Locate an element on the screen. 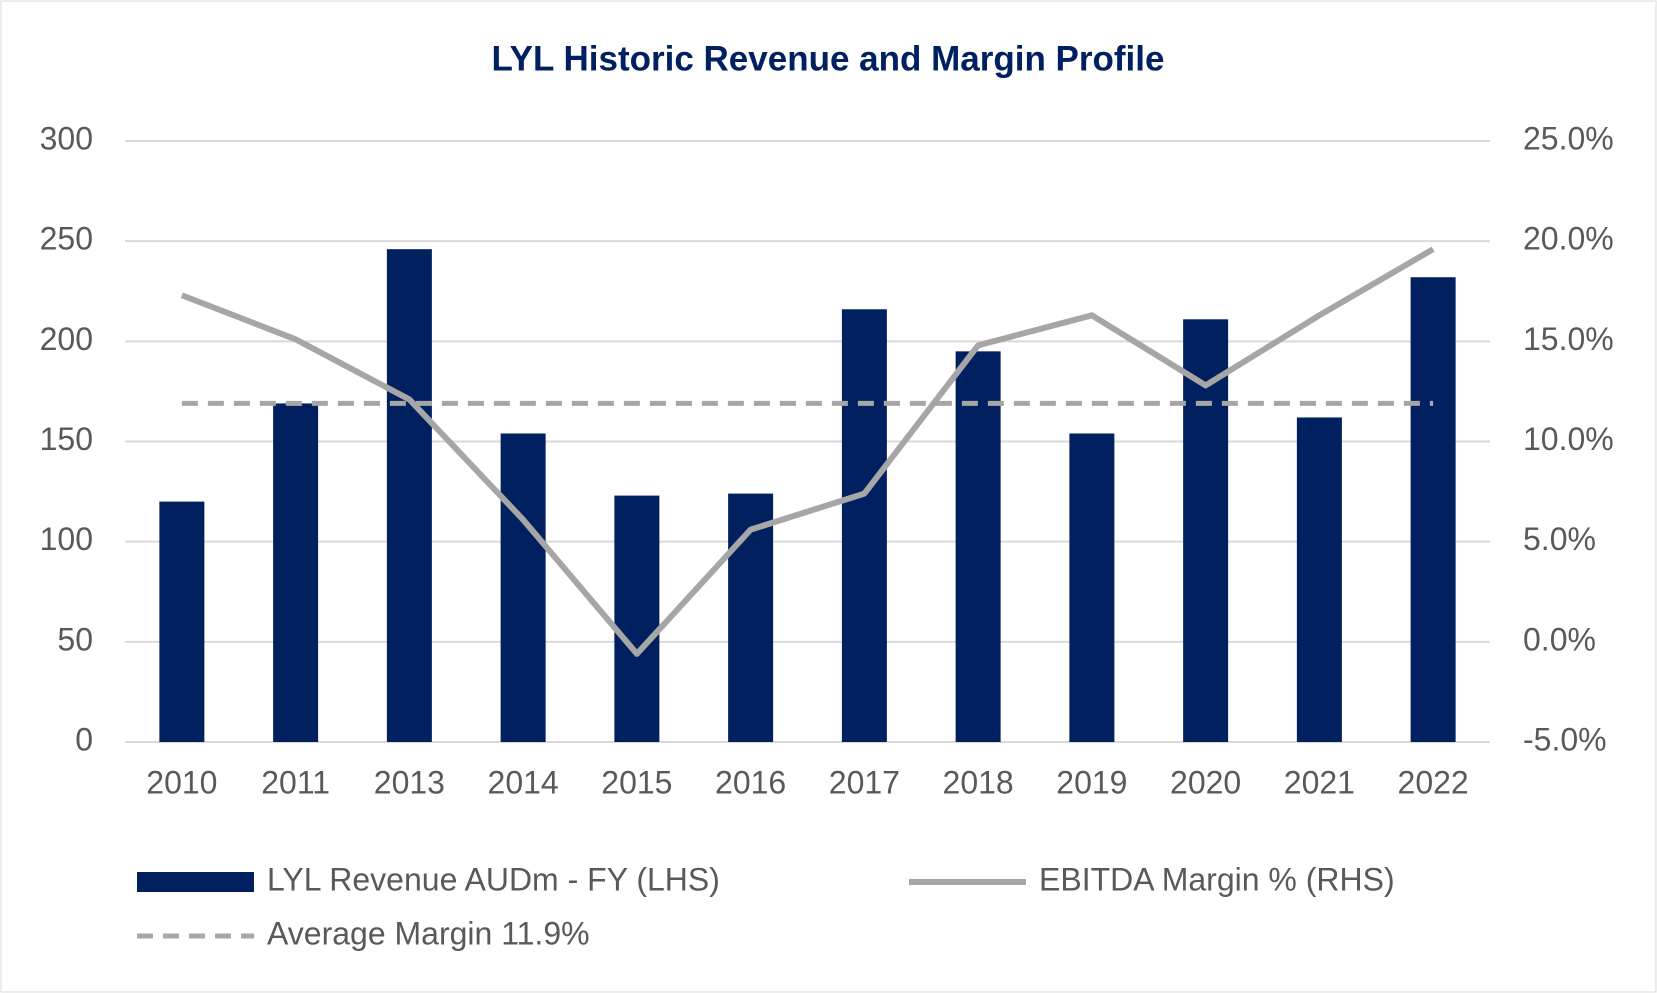 Image resolution: width=1657 pixels, height=993 pixels. legend-label: EBITDA Margin % (RHS) is located at coordinates (1217, 879).